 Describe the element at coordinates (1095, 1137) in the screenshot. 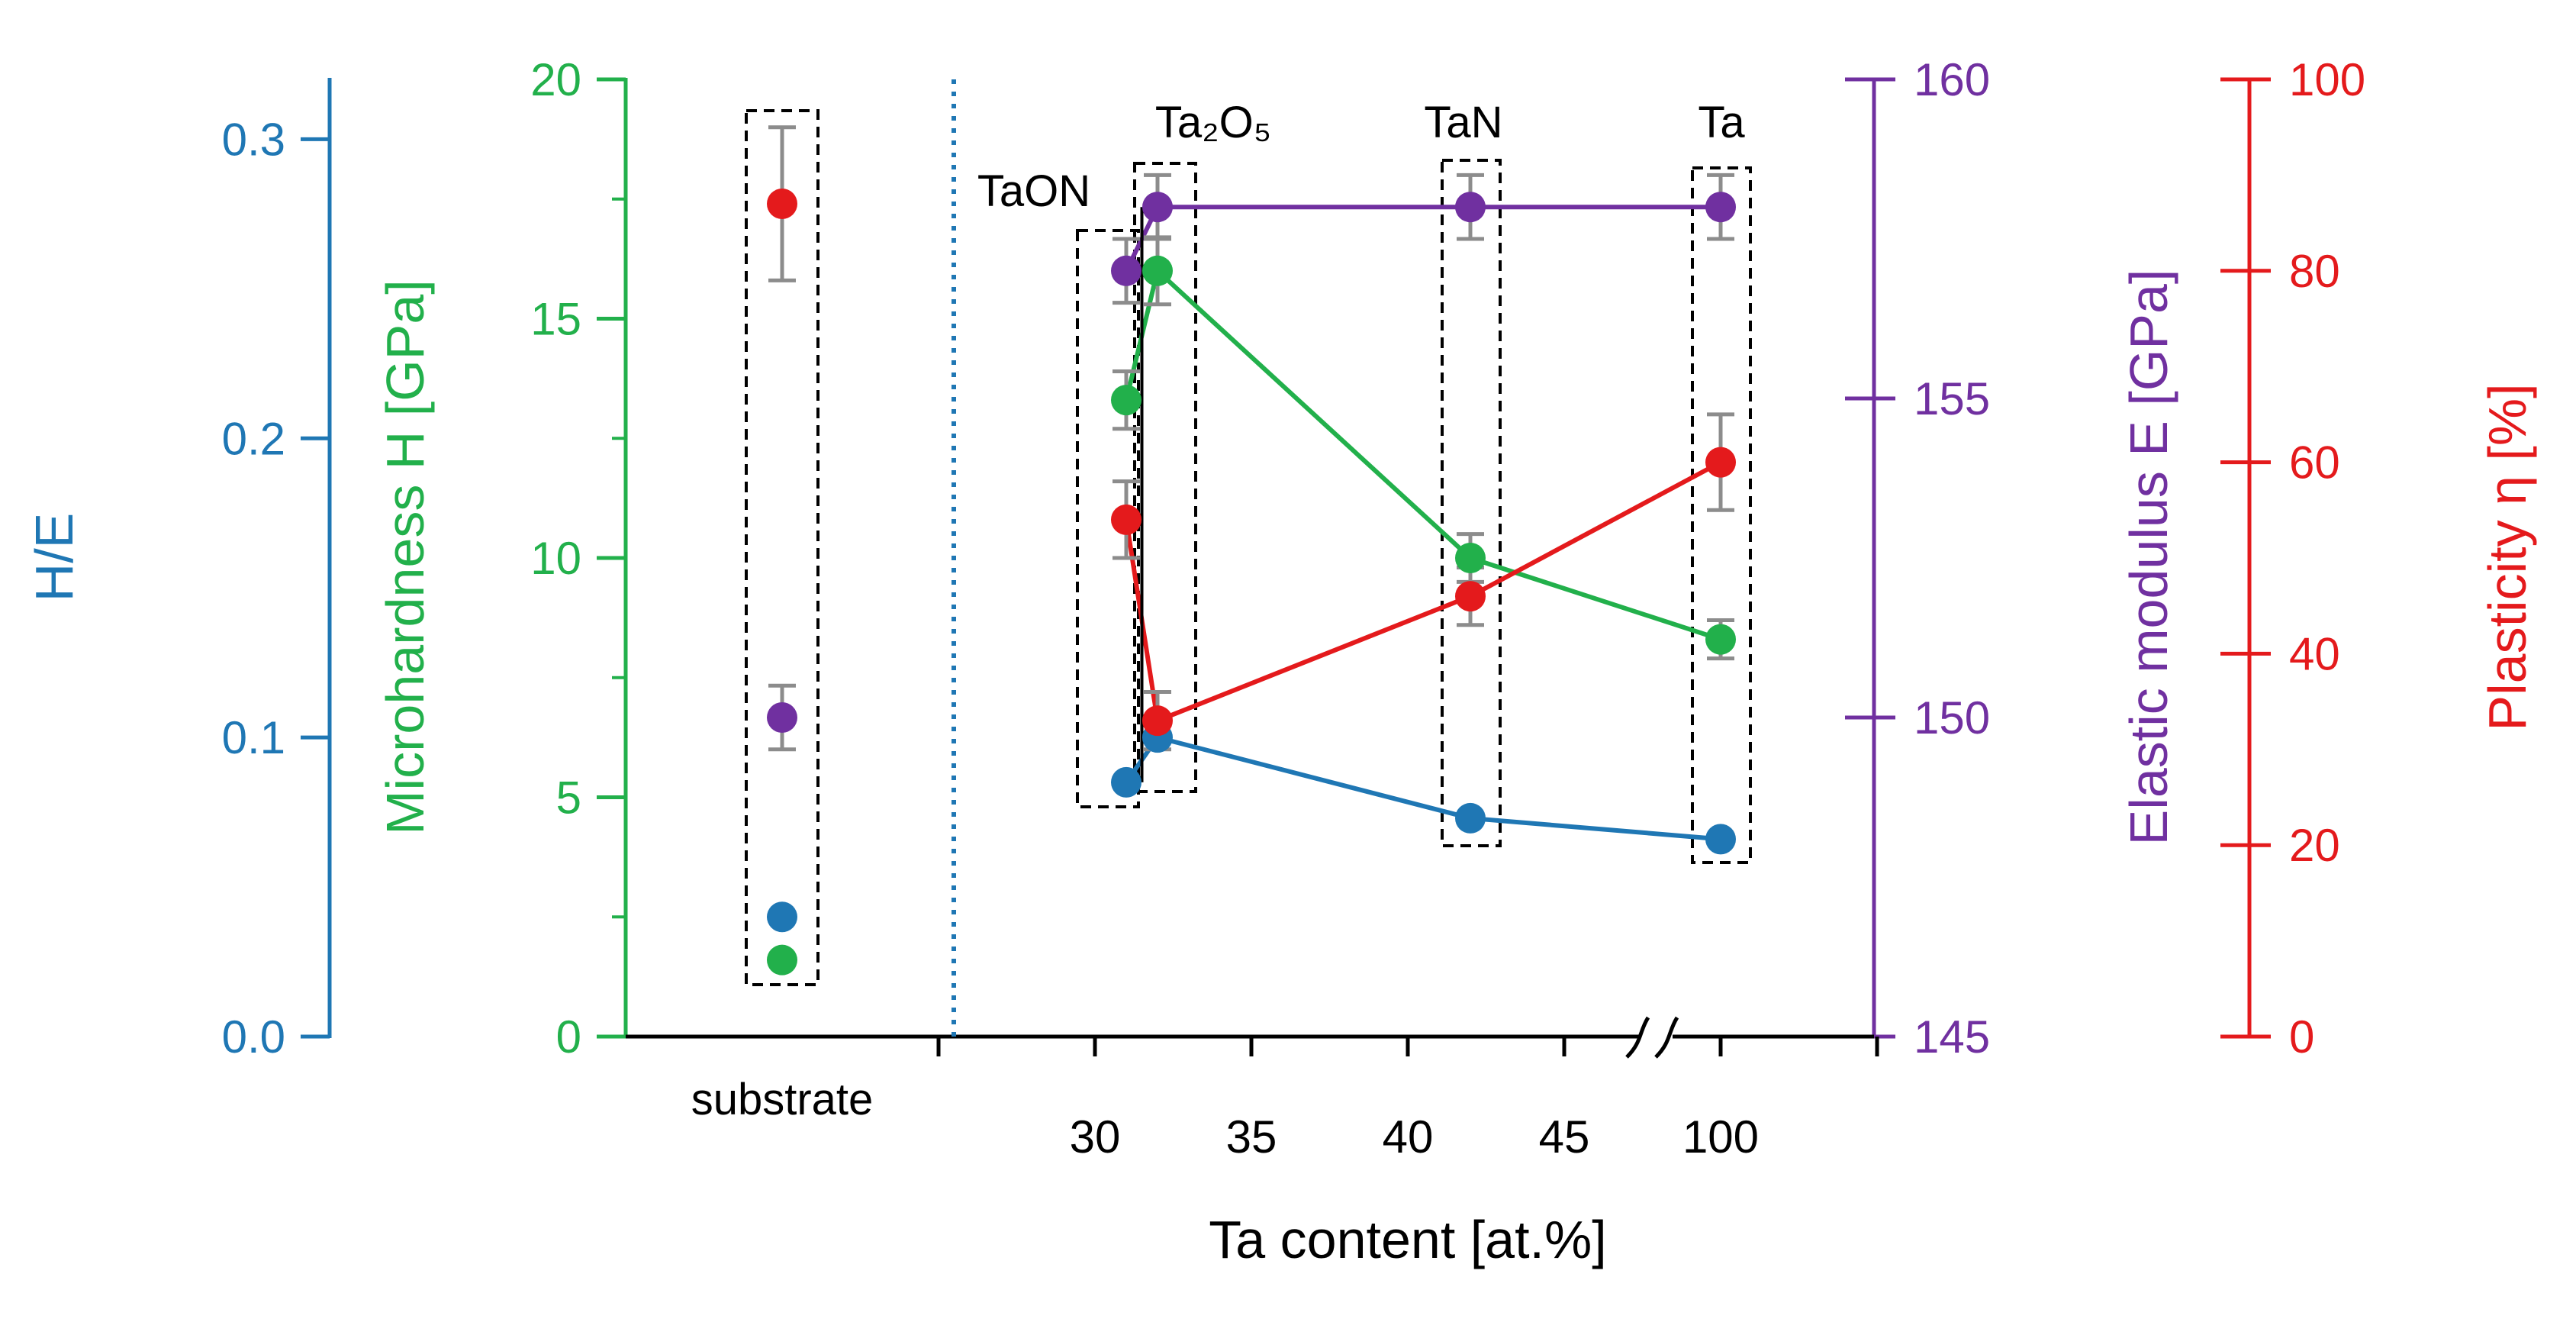

I see `x-tick-label: 30` at that location.